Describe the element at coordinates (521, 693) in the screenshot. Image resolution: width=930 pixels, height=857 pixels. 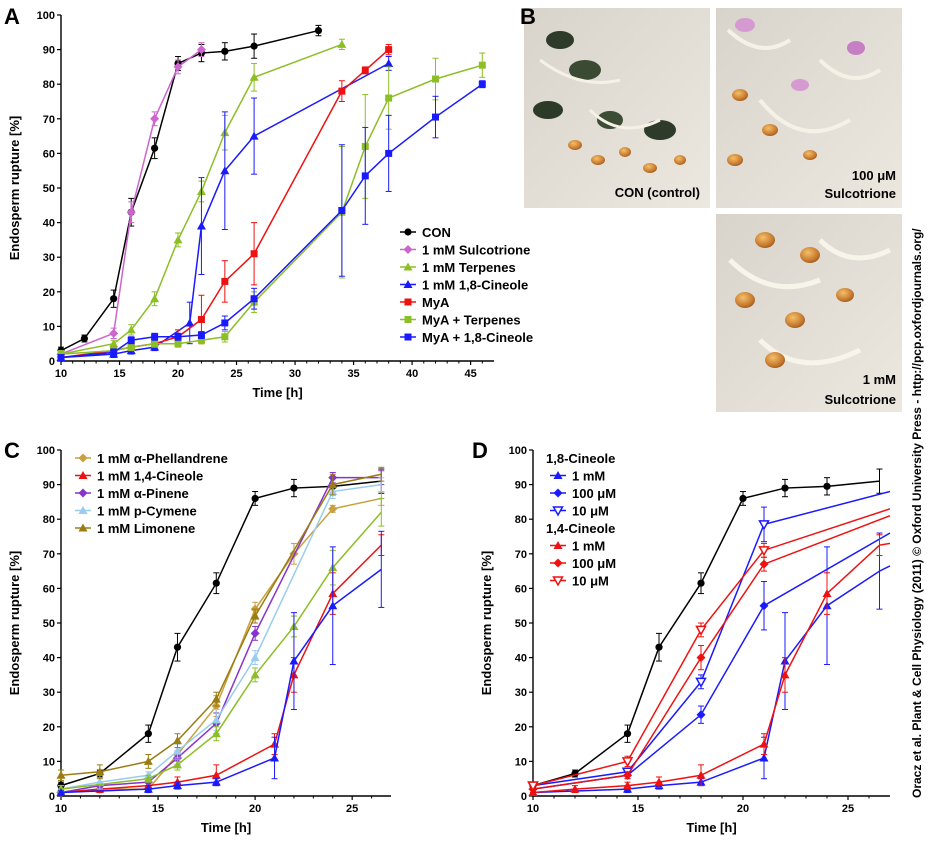
I see `y-tick-label: 30` at that location.